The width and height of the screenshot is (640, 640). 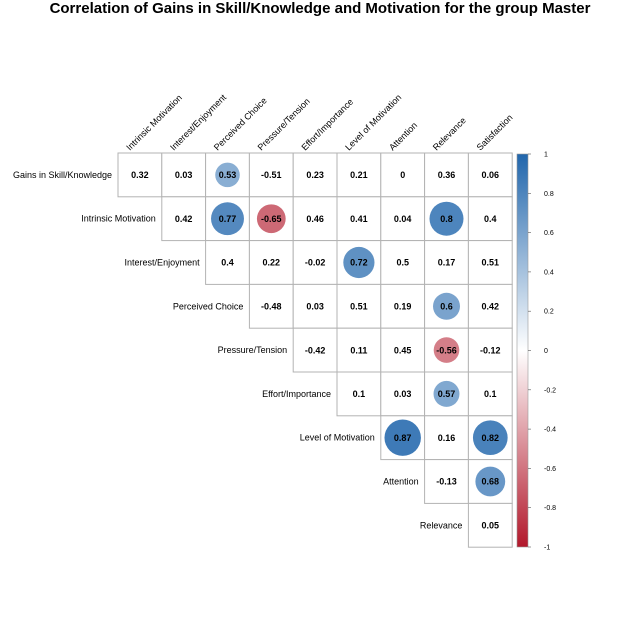 I want to click on value-label-r3-c6: 0.19, so click(x=403, y=307).